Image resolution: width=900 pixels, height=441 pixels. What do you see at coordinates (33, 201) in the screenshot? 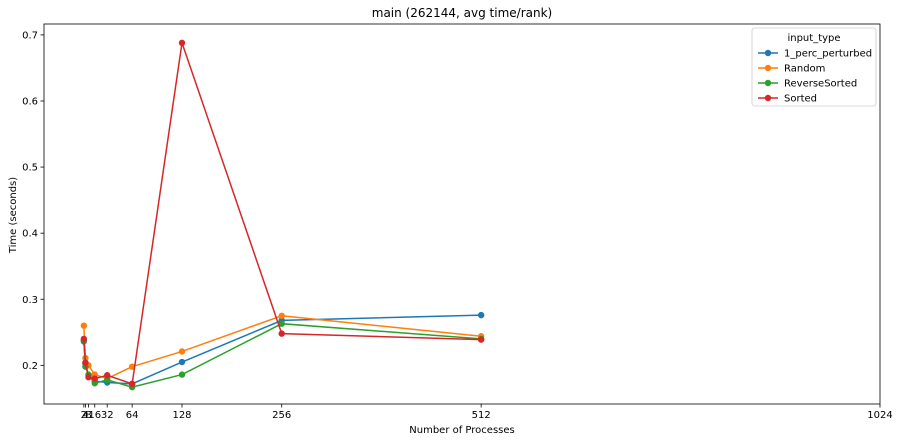
I see `y-axis: 0.2 0.3 0.4 0.5 0.6 0.7` at bounding box center [33, 201].